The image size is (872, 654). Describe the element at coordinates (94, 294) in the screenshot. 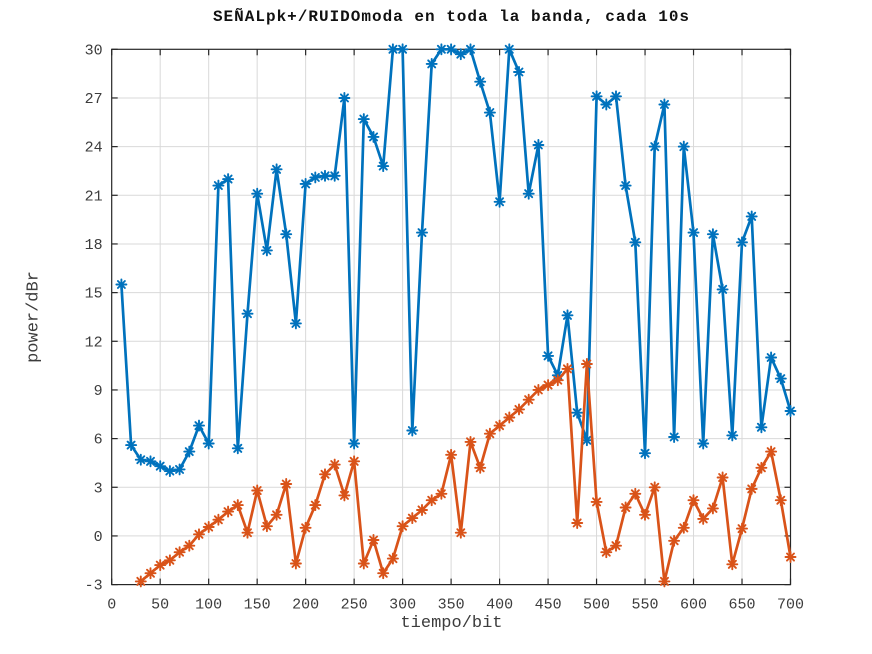

I see `y-tick-label: 15` at that location.